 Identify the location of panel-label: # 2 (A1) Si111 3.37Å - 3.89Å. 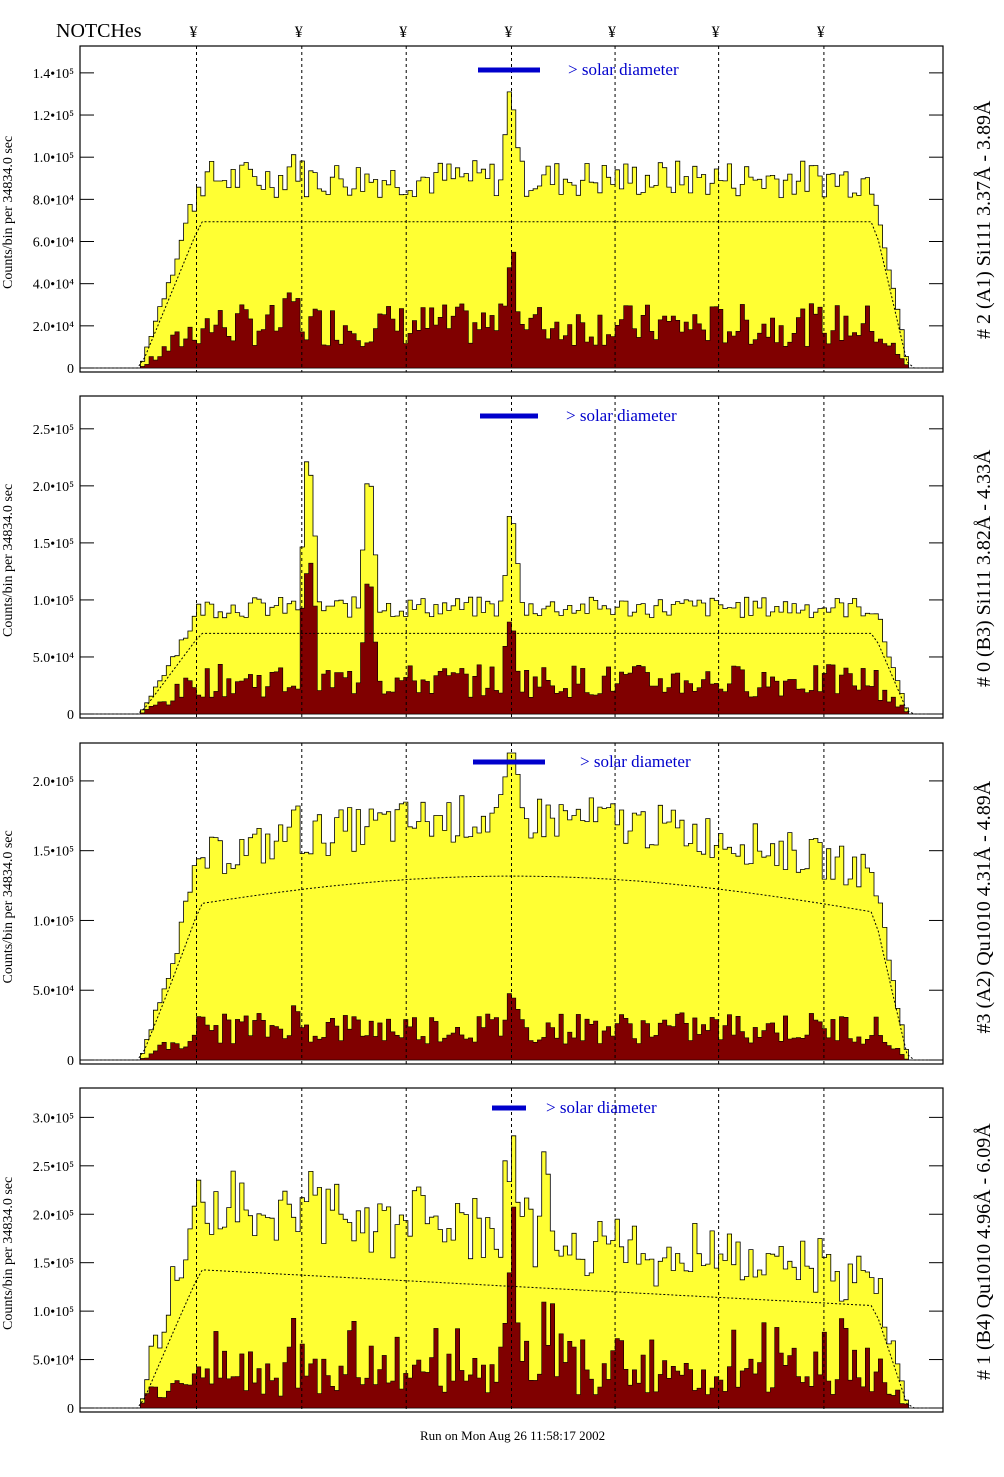
(984, 219).